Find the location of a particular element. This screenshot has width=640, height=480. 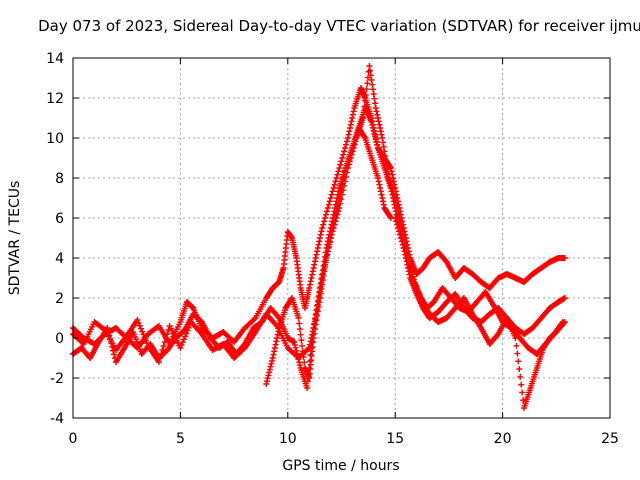

y-tick-label: 12 is located at coordinates (55, 99).